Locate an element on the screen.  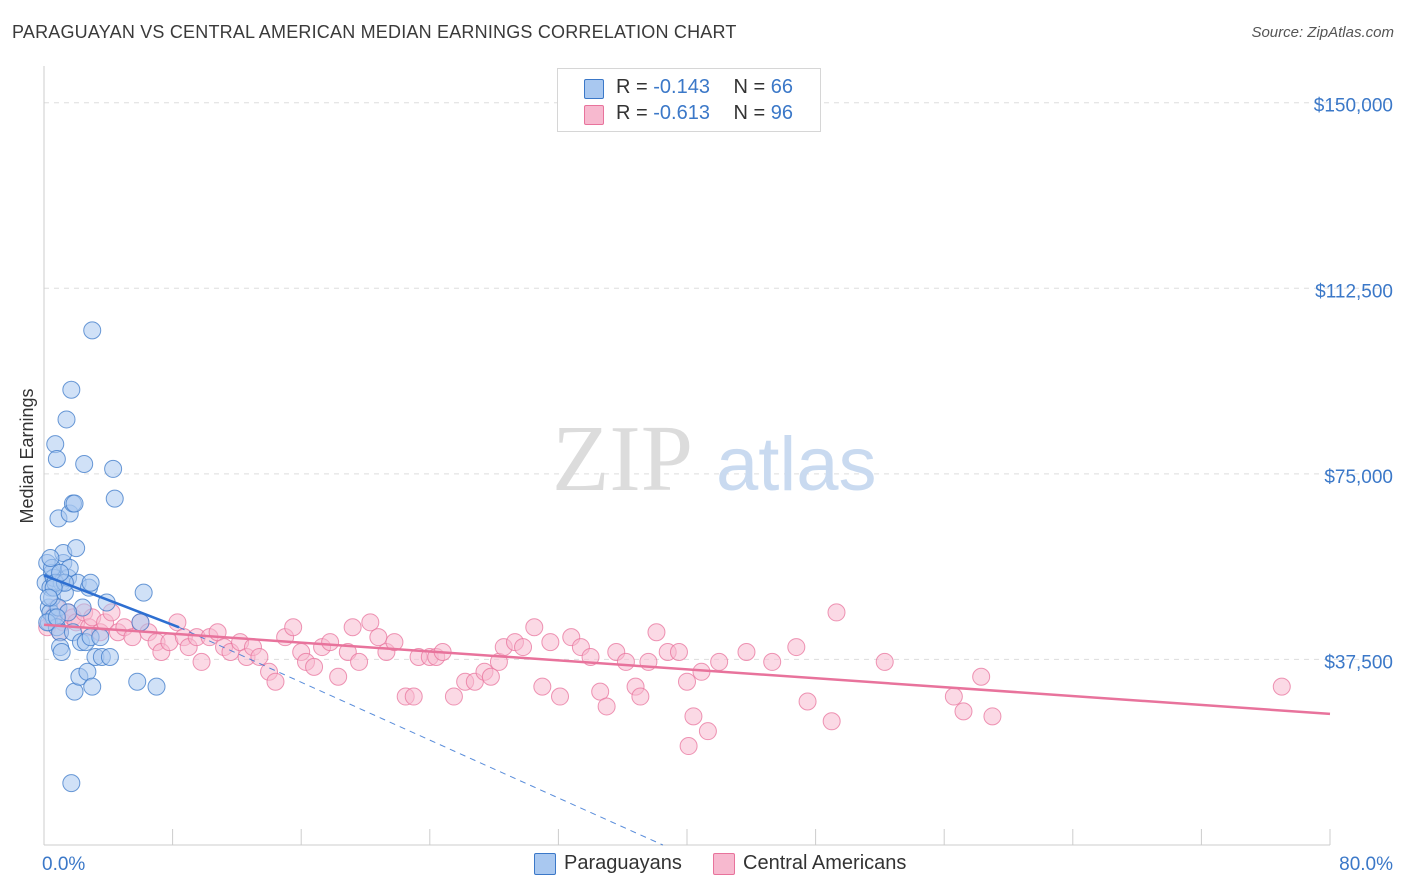
legend-row-central-americans: R = -0.613 N = 96 is located at coordinates (689, 113).